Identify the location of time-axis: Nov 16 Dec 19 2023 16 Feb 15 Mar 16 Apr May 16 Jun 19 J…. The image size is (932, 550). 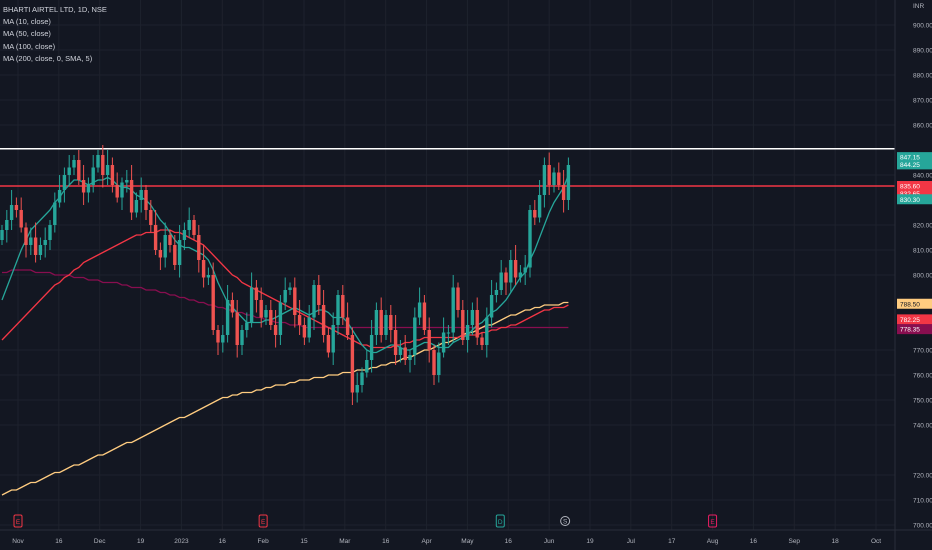
(466, 537).